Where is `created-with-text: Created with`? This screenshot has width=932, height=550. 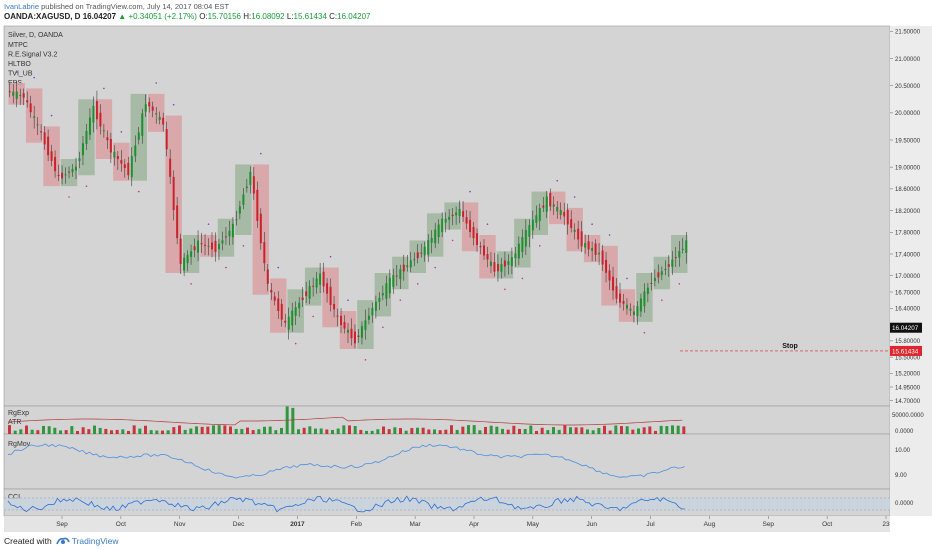
created-with-text: Created with is located at coordinates (28, 541).